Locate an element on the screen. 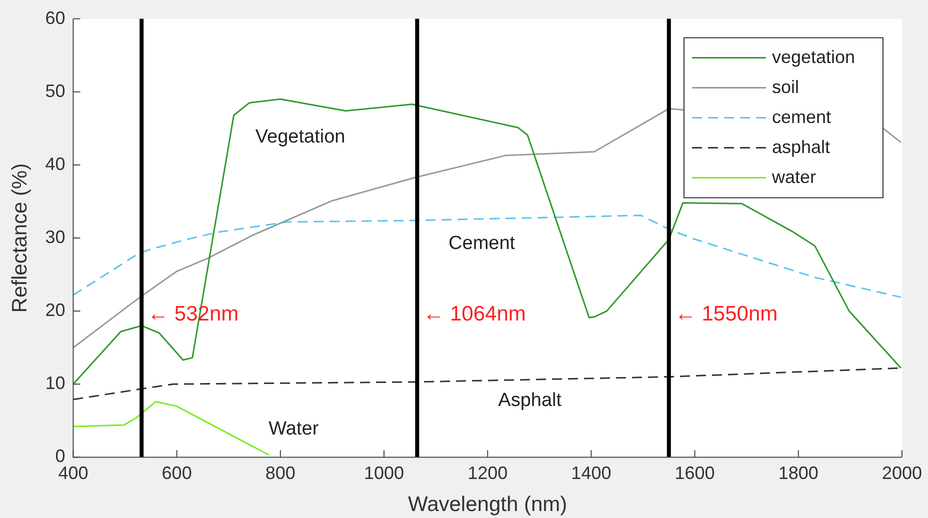 The height and width of the screenshot is (518, 928). line-series is located at coordinates (487, 256).